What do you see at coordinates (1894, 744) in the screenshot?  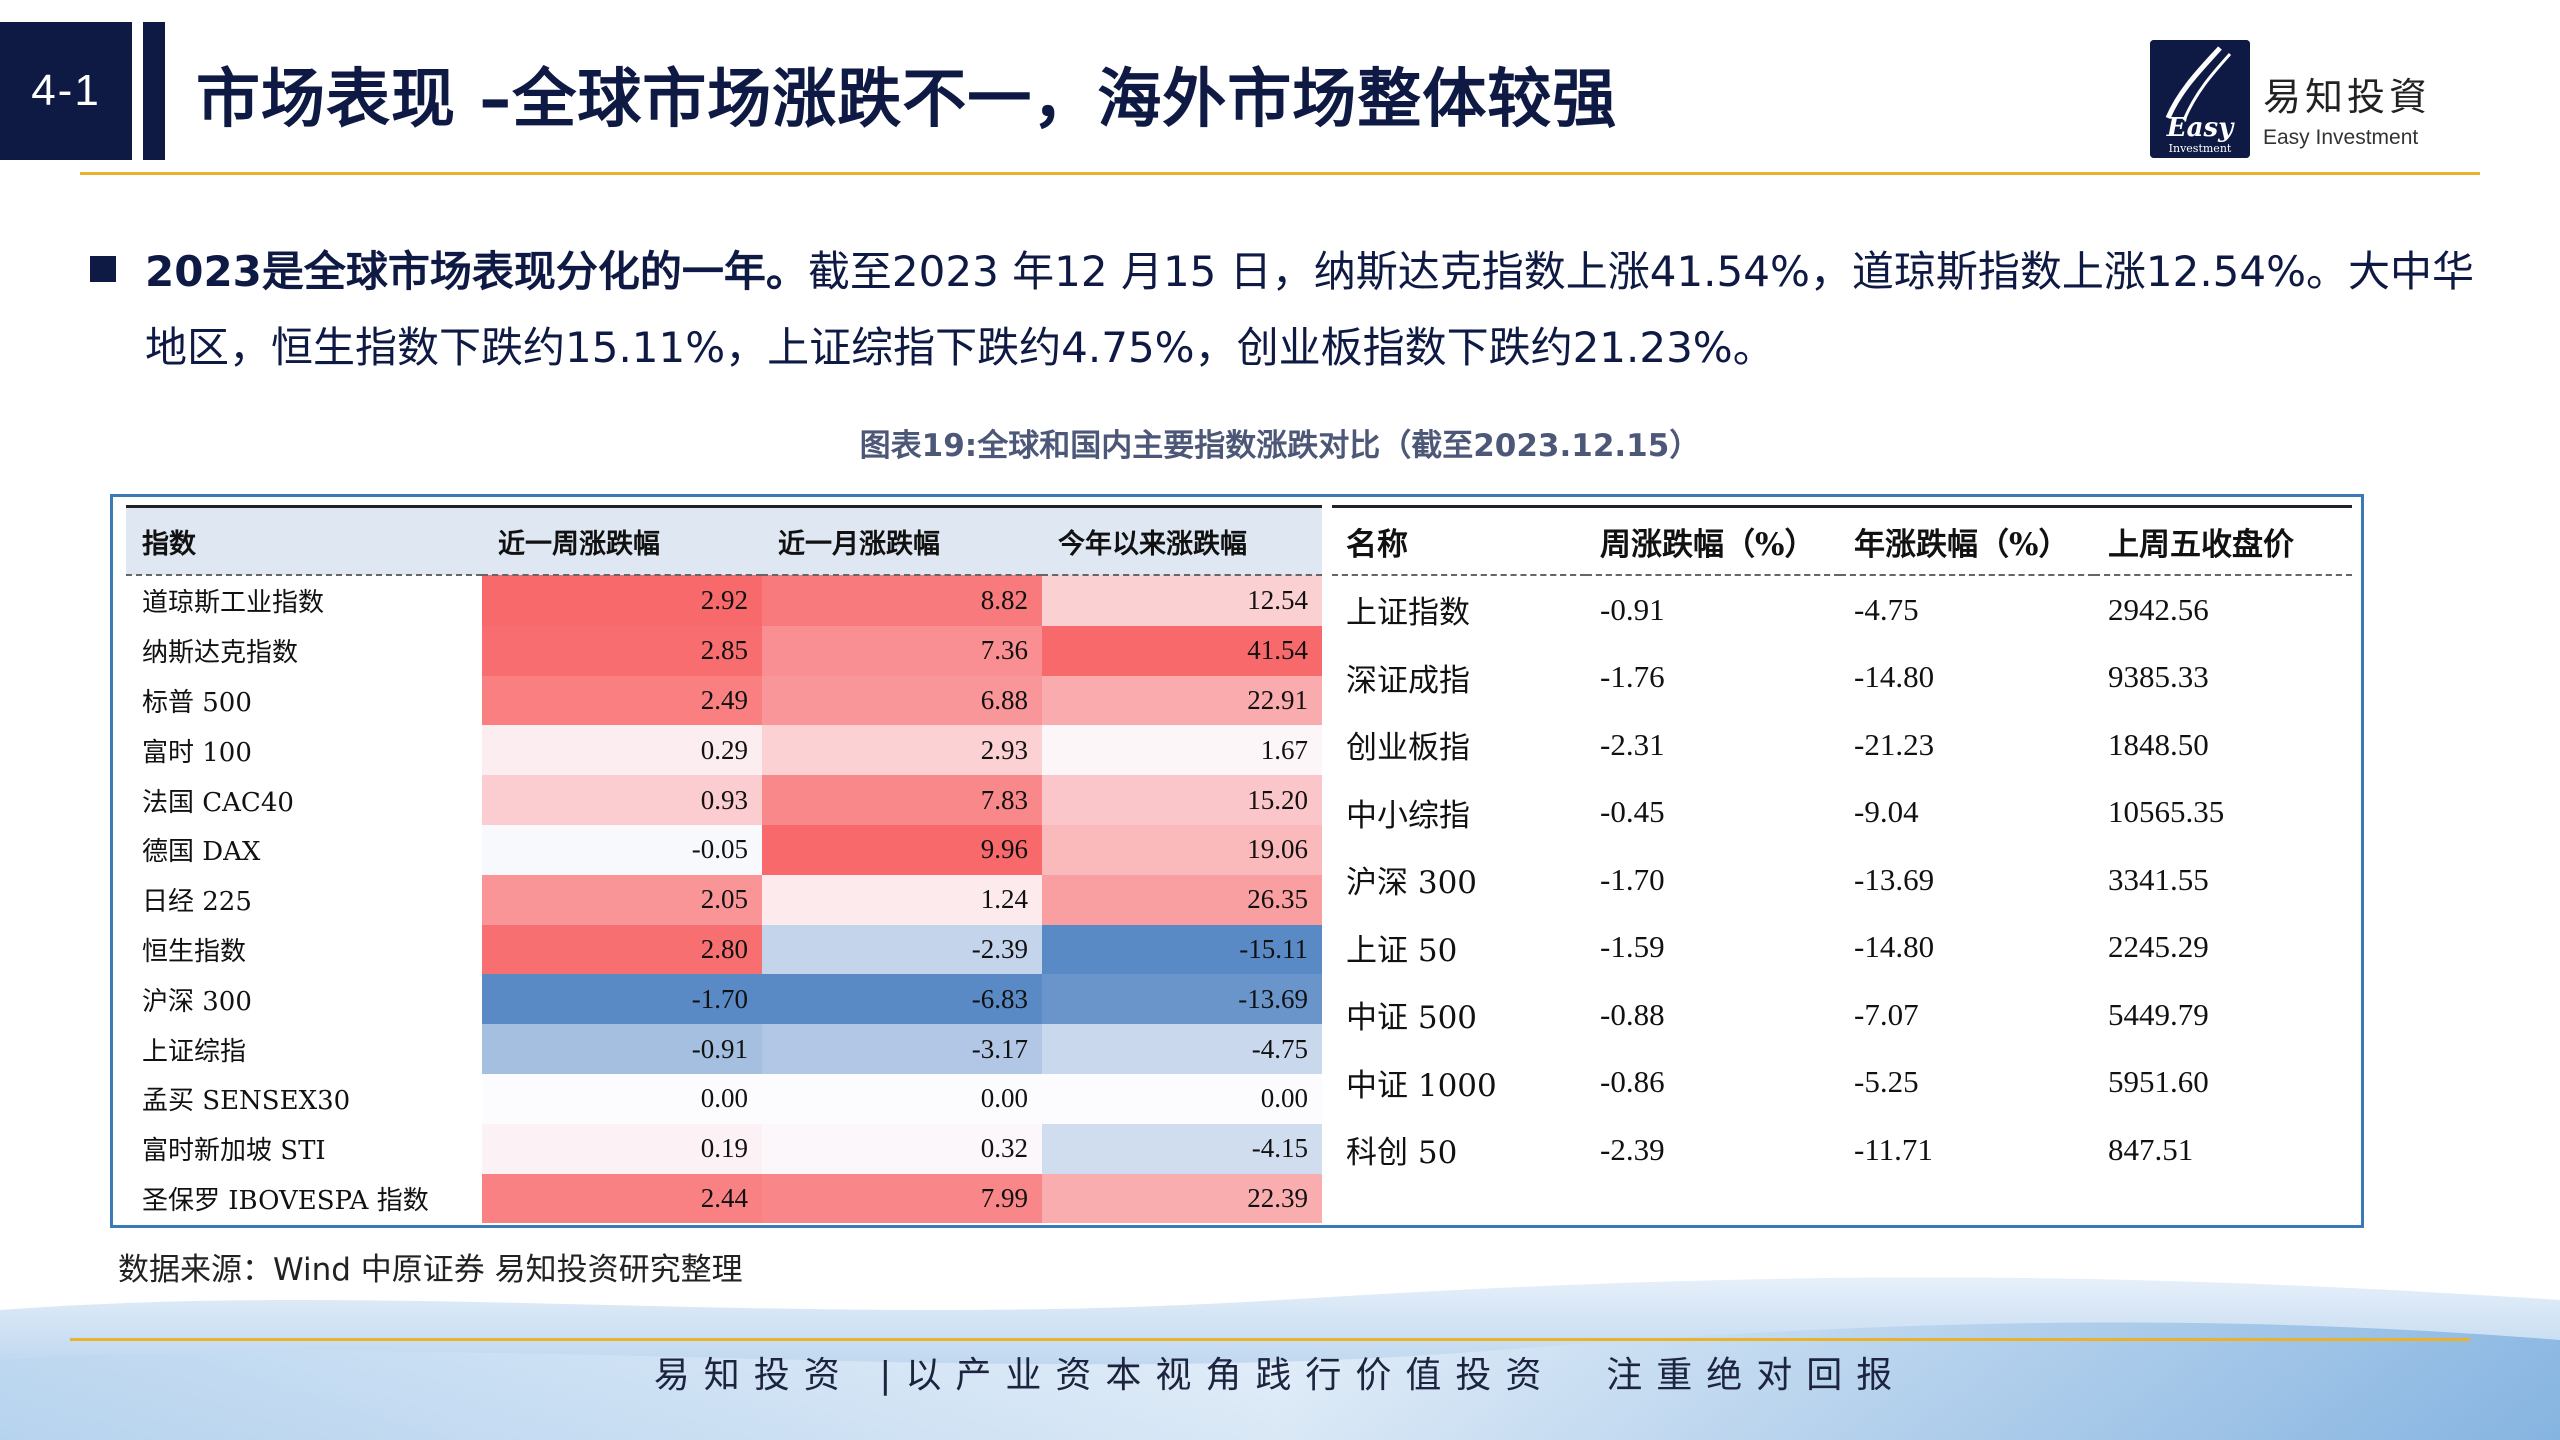 I see `value-cell-year: -21.23` at bounding box center [1894, 744].